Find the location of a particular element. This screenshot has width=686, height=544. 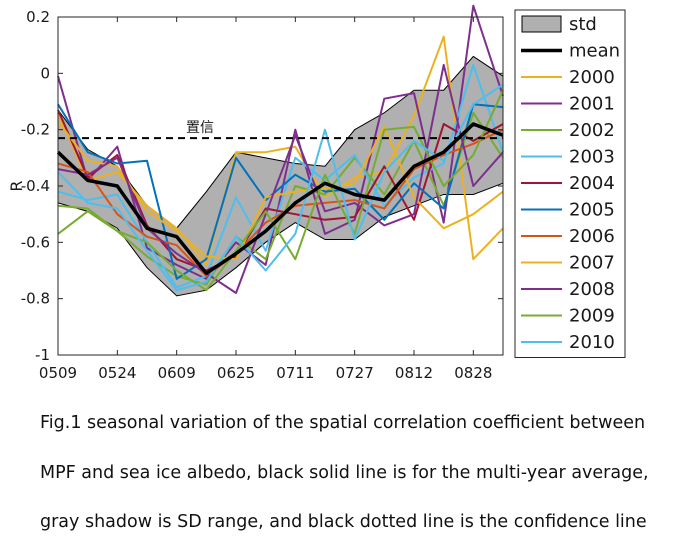

y-tick-label: -0.4 is located at coordinates (35, 186).